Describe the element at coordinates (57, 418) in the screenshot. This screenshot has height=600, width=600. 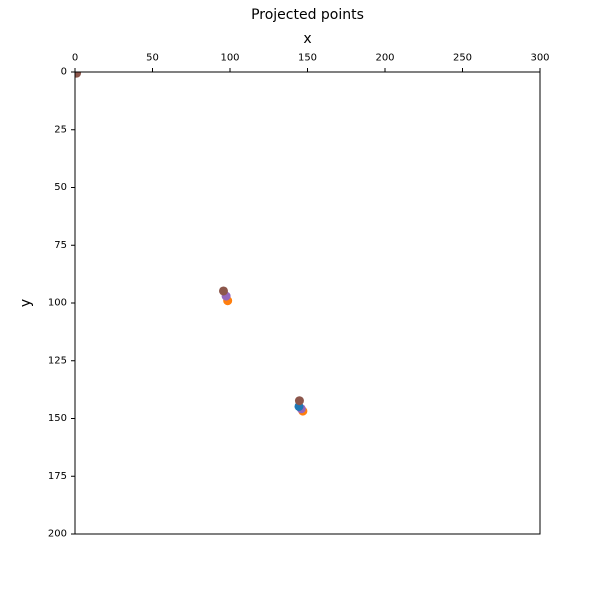
I see `y-tick-label: 150` at that location.